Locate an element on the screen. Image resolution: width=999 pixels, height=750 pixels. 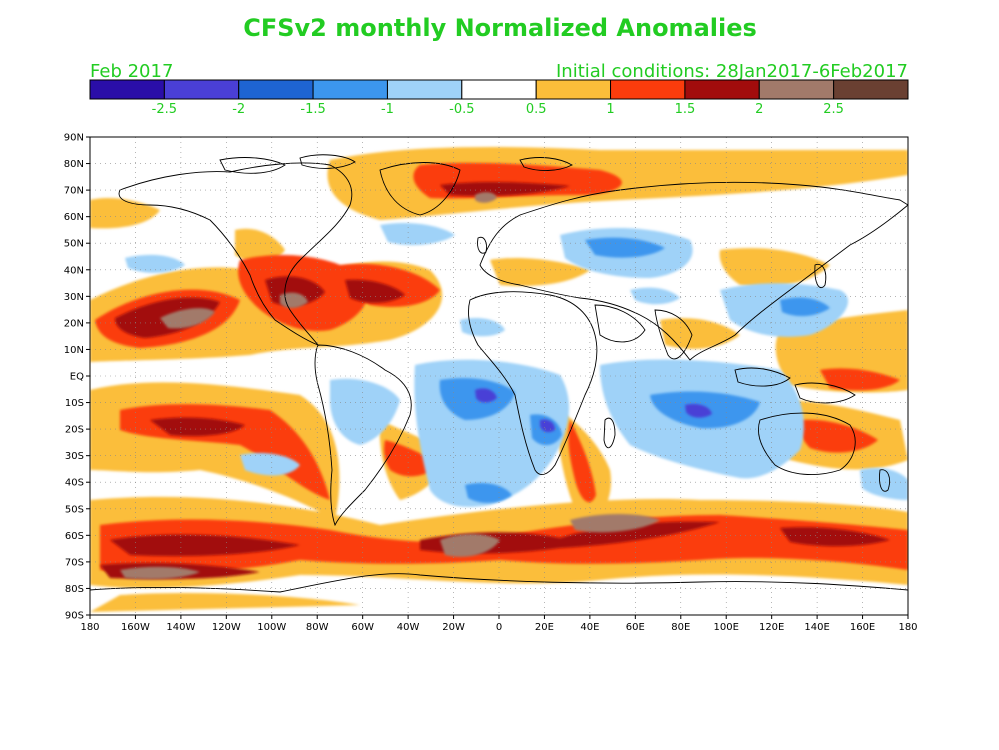
forecast-month-label: Feb 2017 is located at coordinates (131, 71).